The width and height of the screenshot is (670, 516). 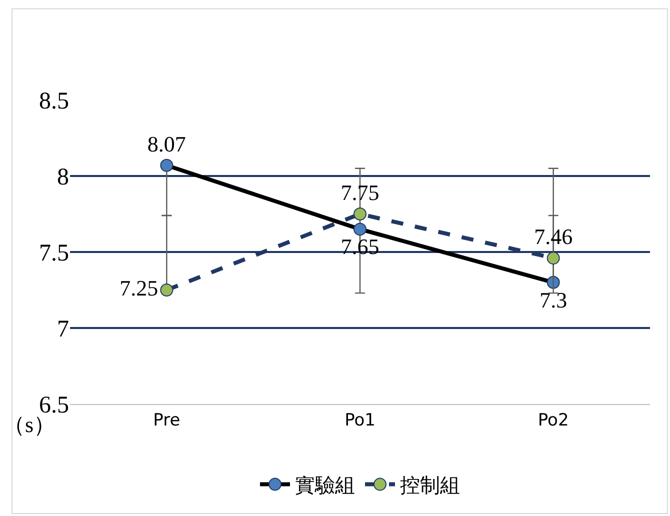 What do you see at coordinates (54, 101) in the screenshot?
I see `y-tick-label: 8.5` at bounding box center [54, 101].